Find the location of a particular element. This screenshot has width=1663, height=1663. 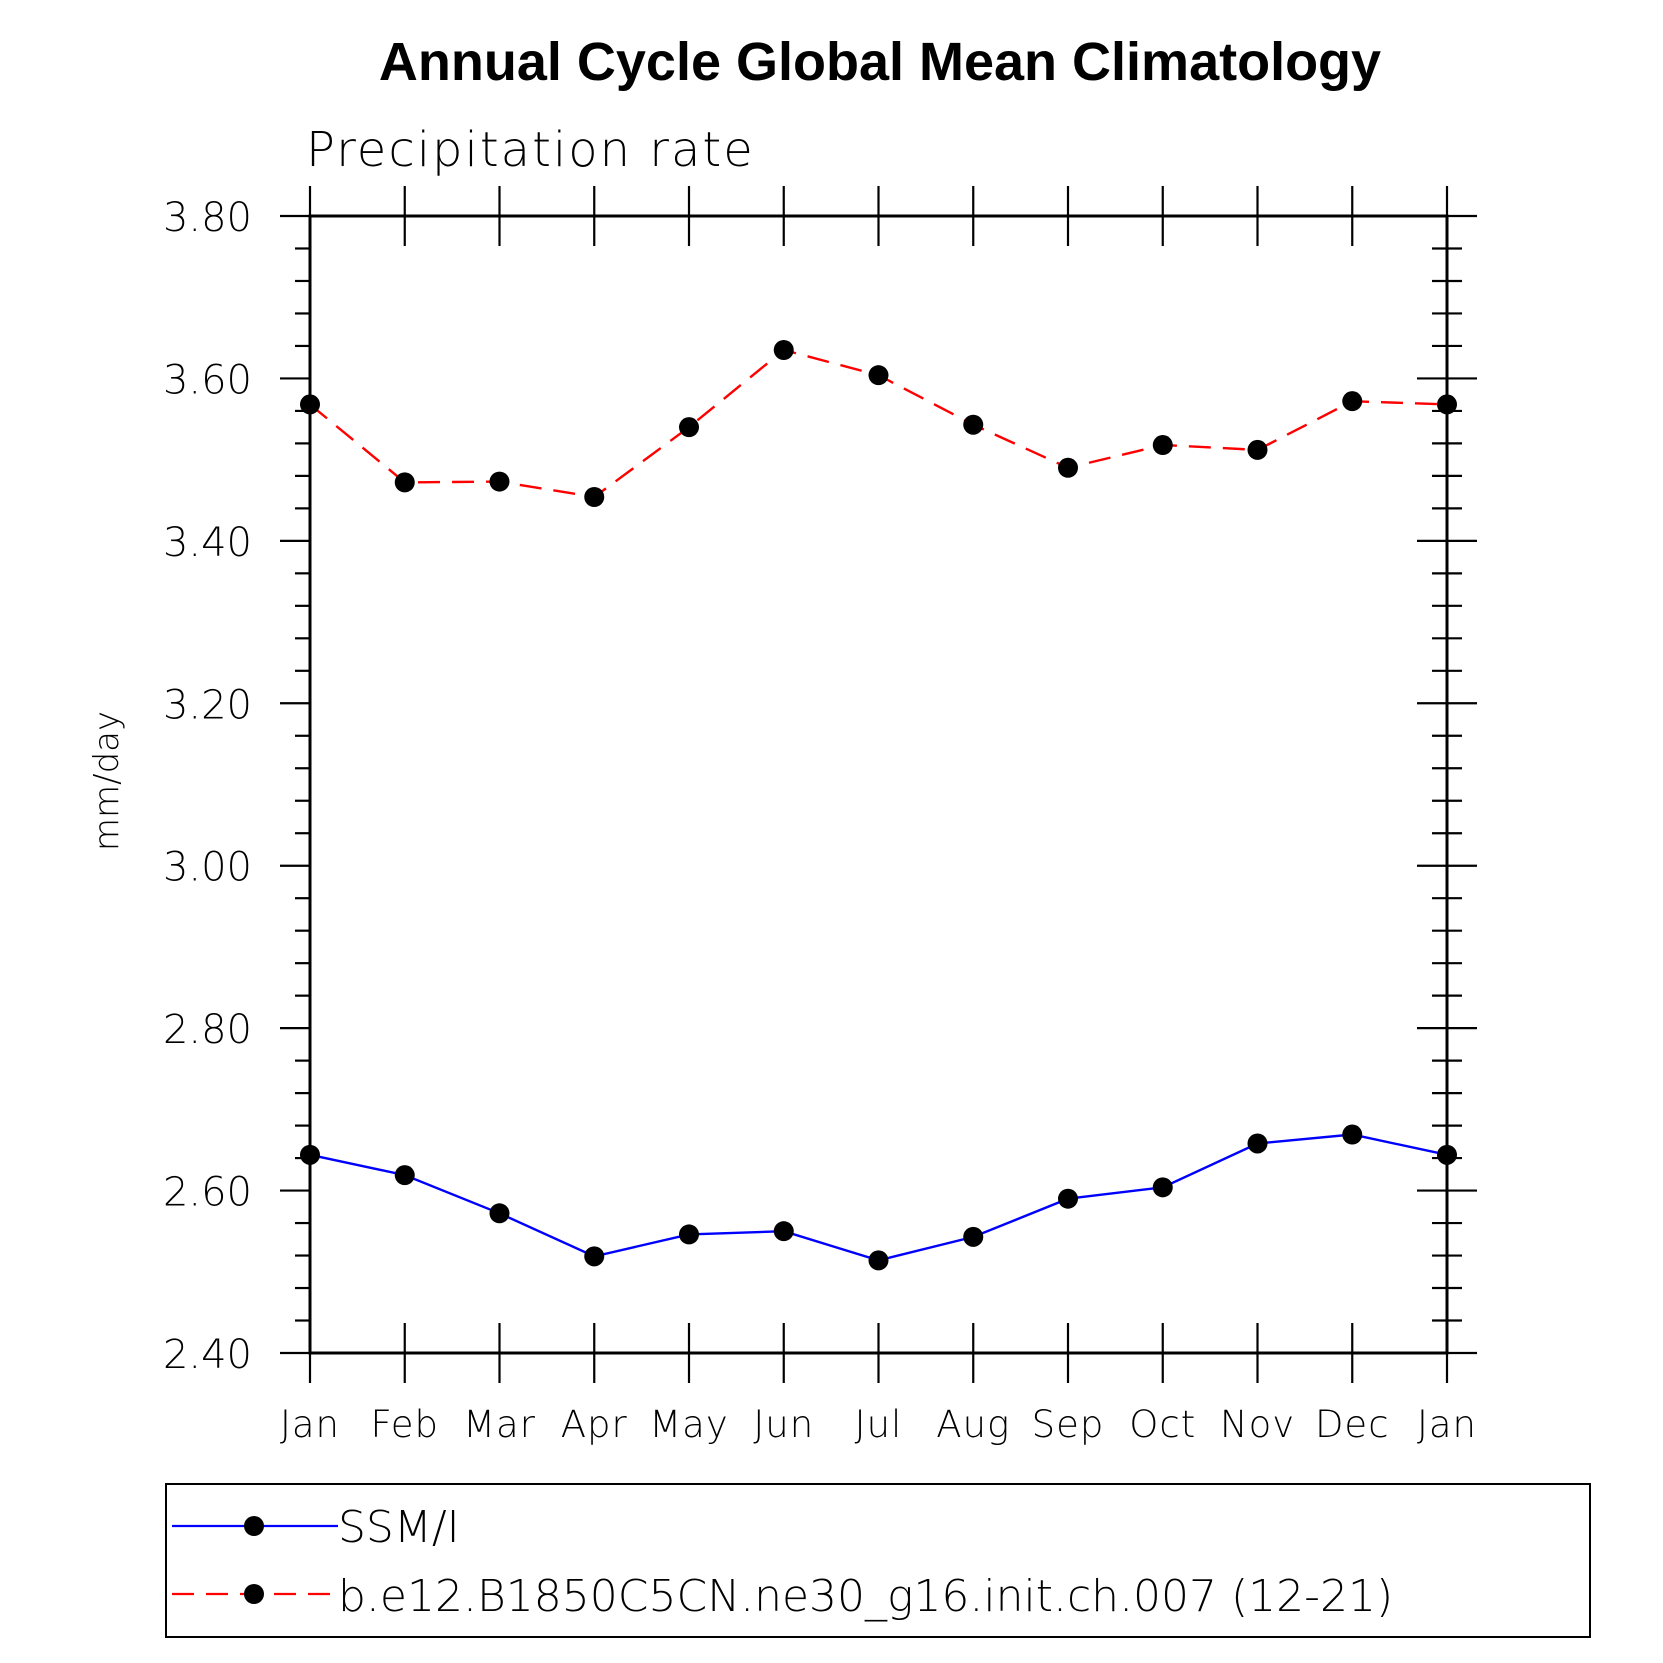

chart-subtitle: Precipitation rate is located at coordinates (530, 150).